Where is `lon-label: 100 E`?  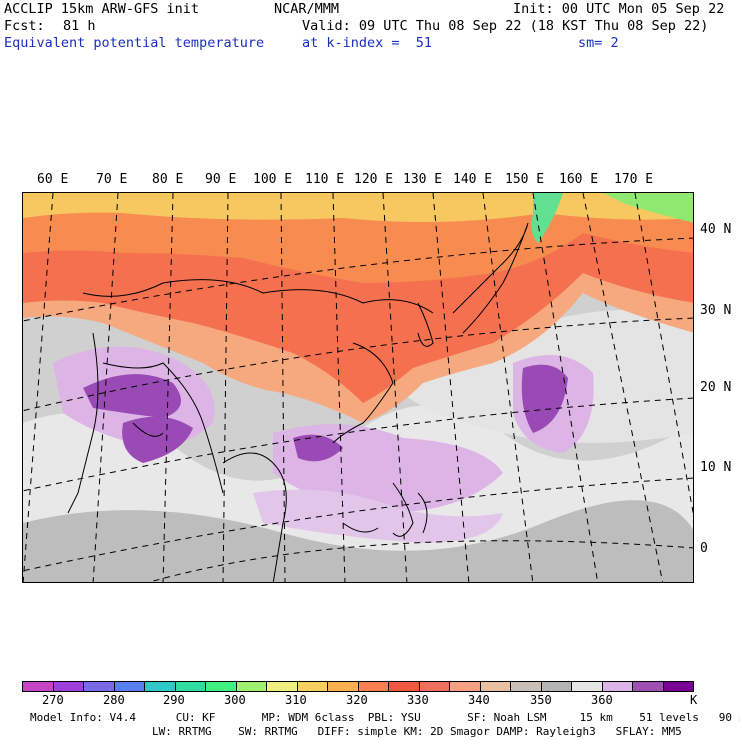 lon-label: 100 E is located at coordinates (273, 179).